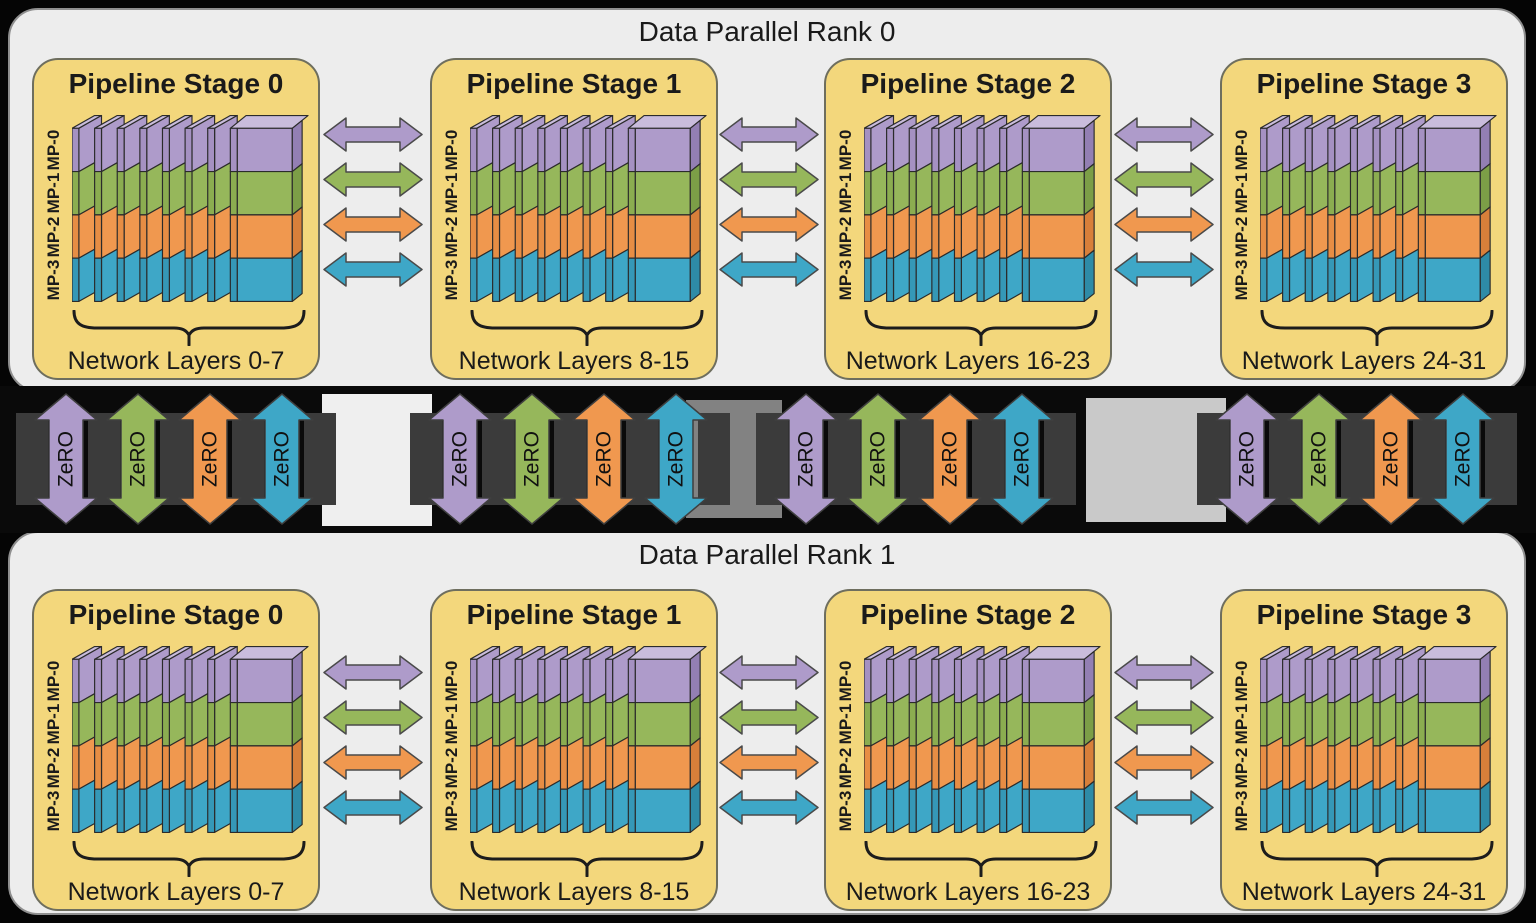 Image resolution: width=1536 pixels, height=923 pixels. I want to click on stage-title: Pipeline Stage 0, so click(176, 614).